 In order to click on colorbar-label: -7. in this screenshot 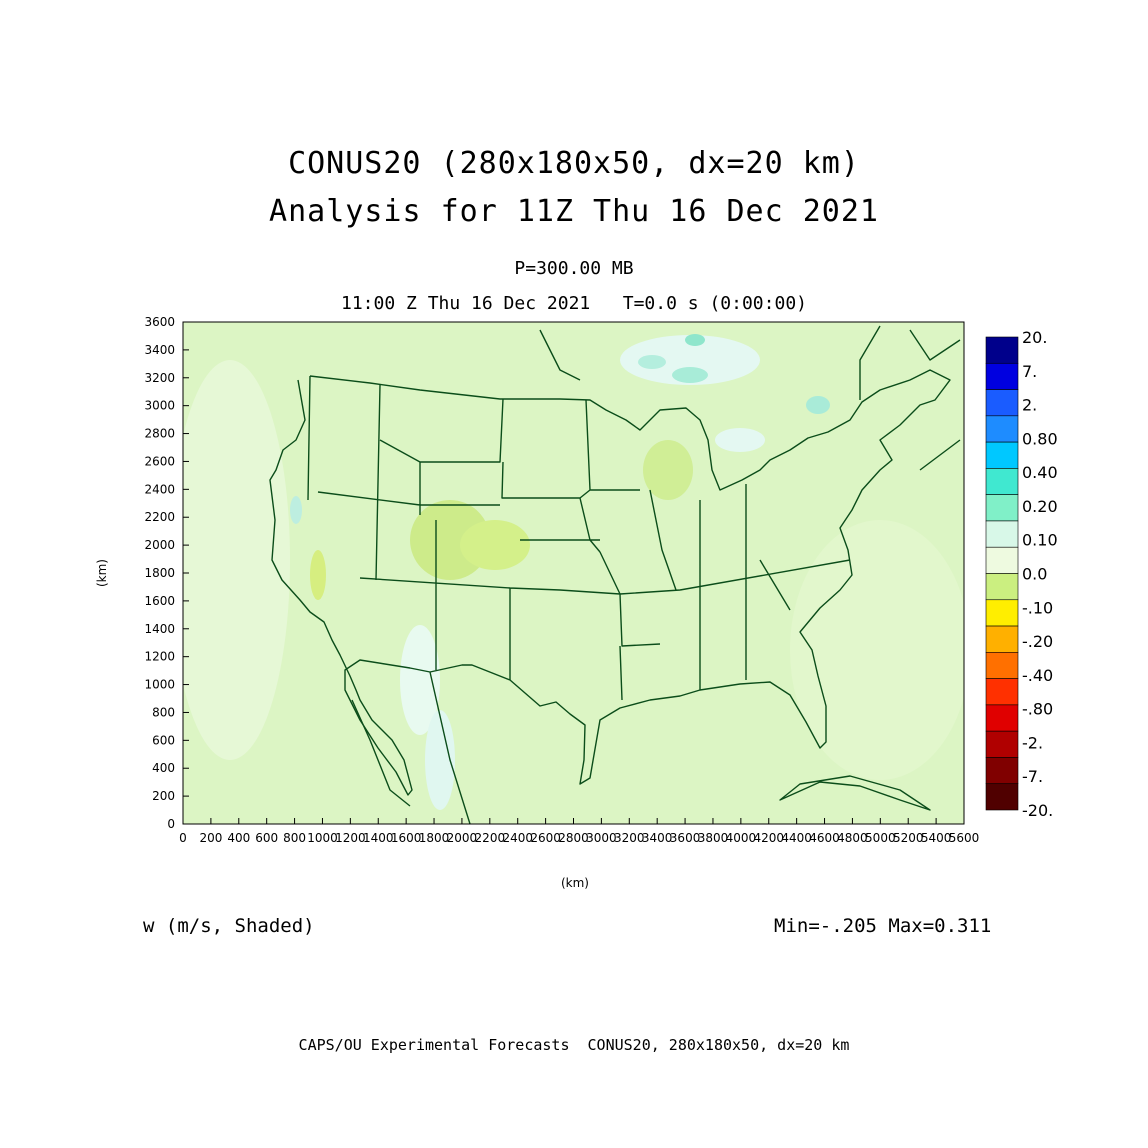, I will do `click(1032, 776)`.